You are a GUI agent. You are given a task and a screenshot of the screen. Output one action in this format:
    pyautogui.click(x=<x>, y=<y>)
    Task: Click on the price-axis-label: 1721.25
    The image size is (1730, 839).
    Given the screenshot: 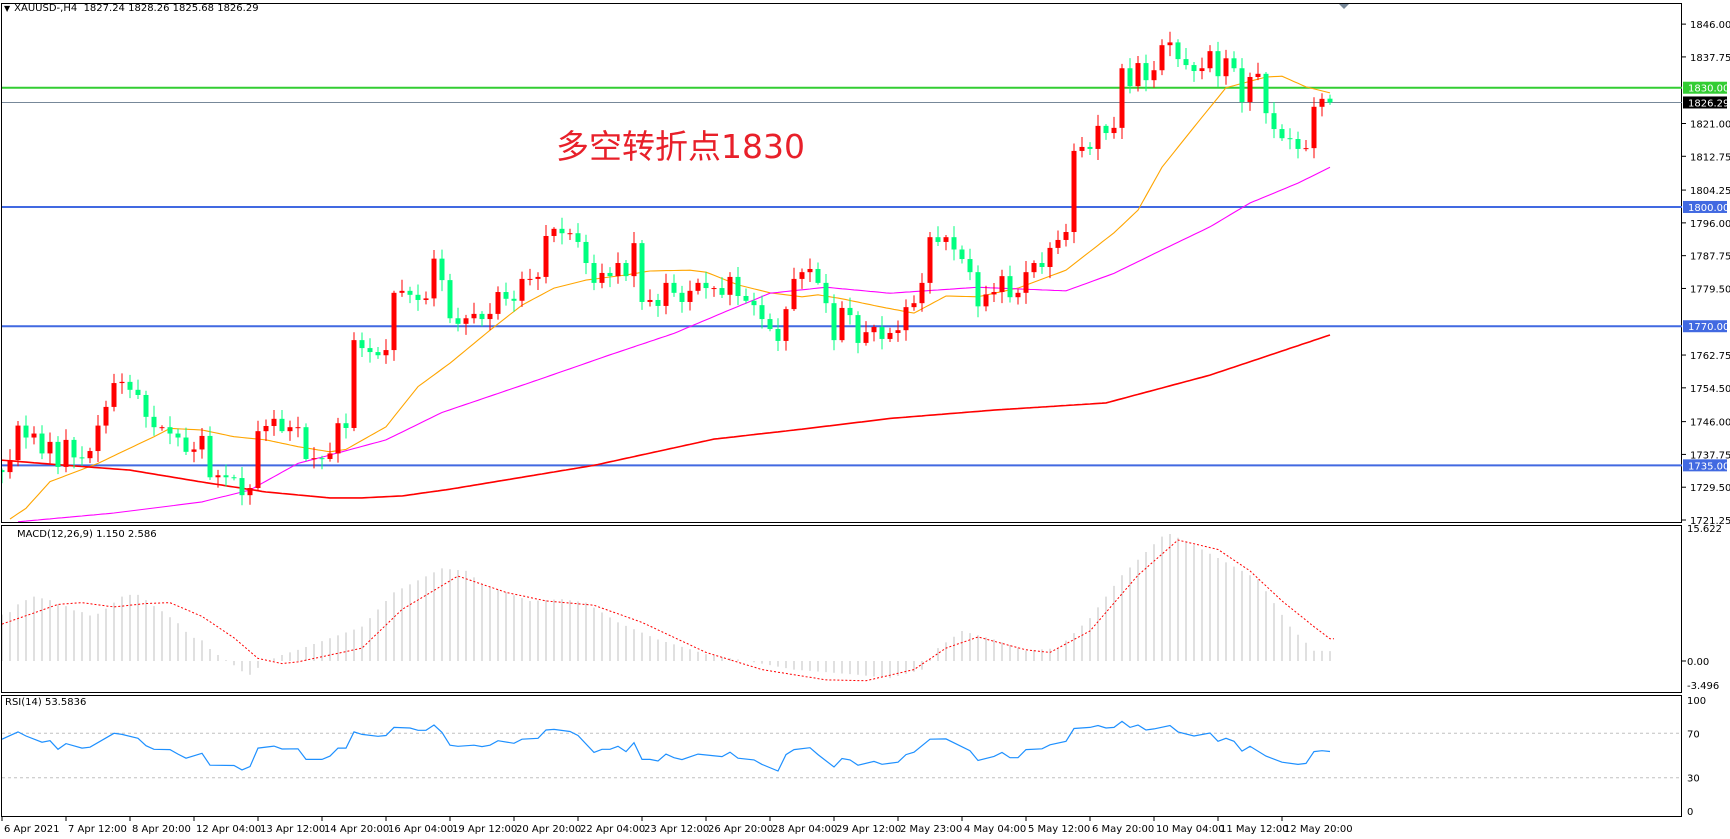 What is the action you would take?
    pyautogui.click(x=1710, y=521)
    